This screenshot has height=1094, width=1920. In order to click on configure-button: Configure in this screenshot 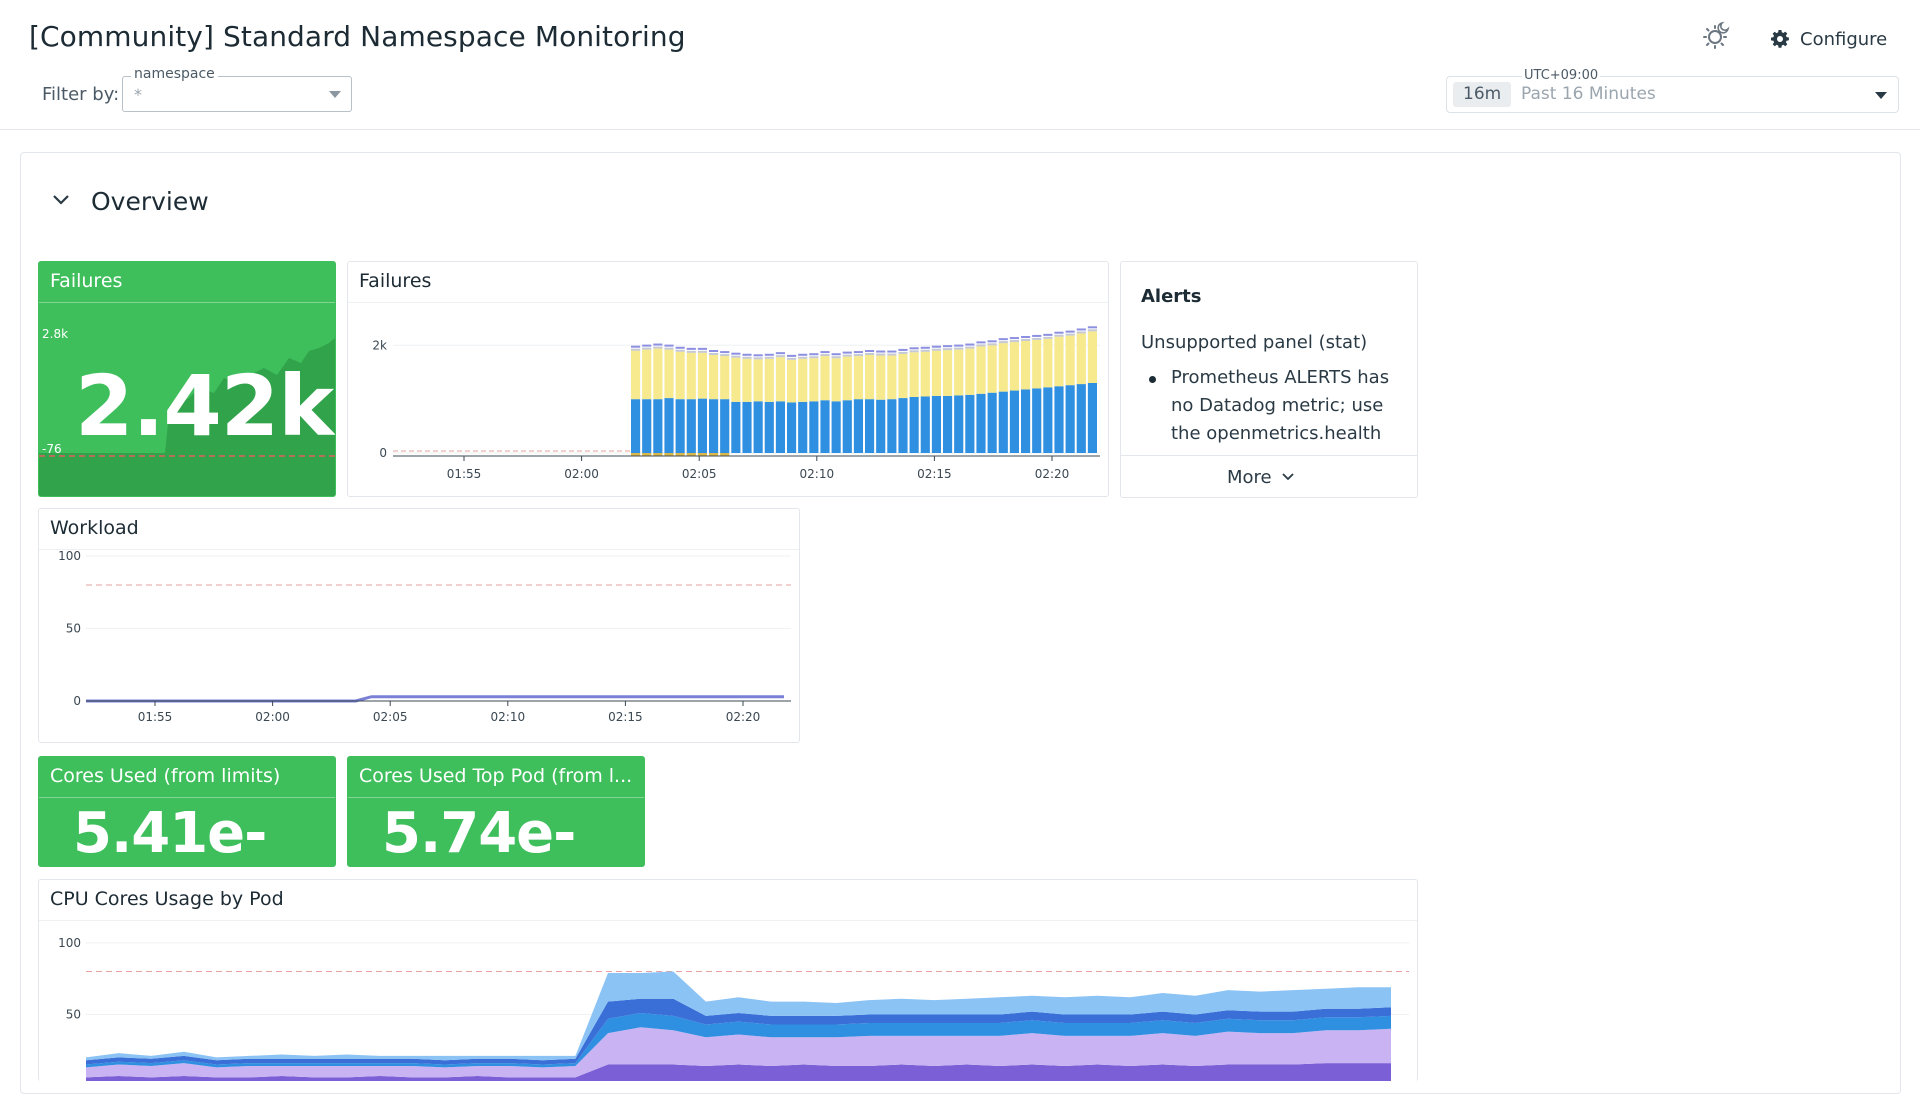, I will do `click(1828, 39)`.